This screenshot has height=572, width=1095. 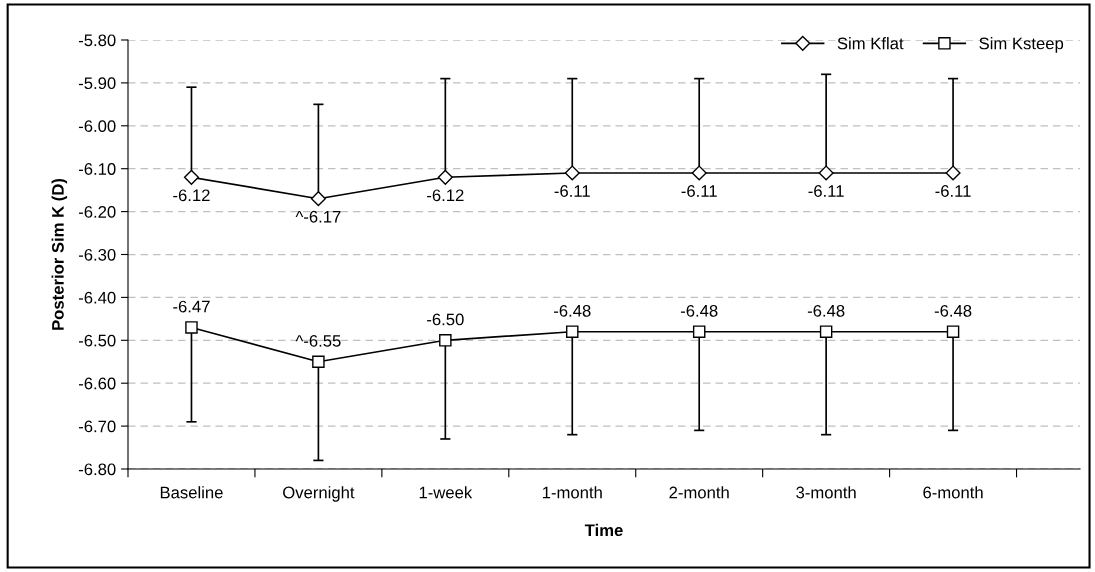 I want to click on legend-label: Sim Ksteep, so click(x=1021, y=45).